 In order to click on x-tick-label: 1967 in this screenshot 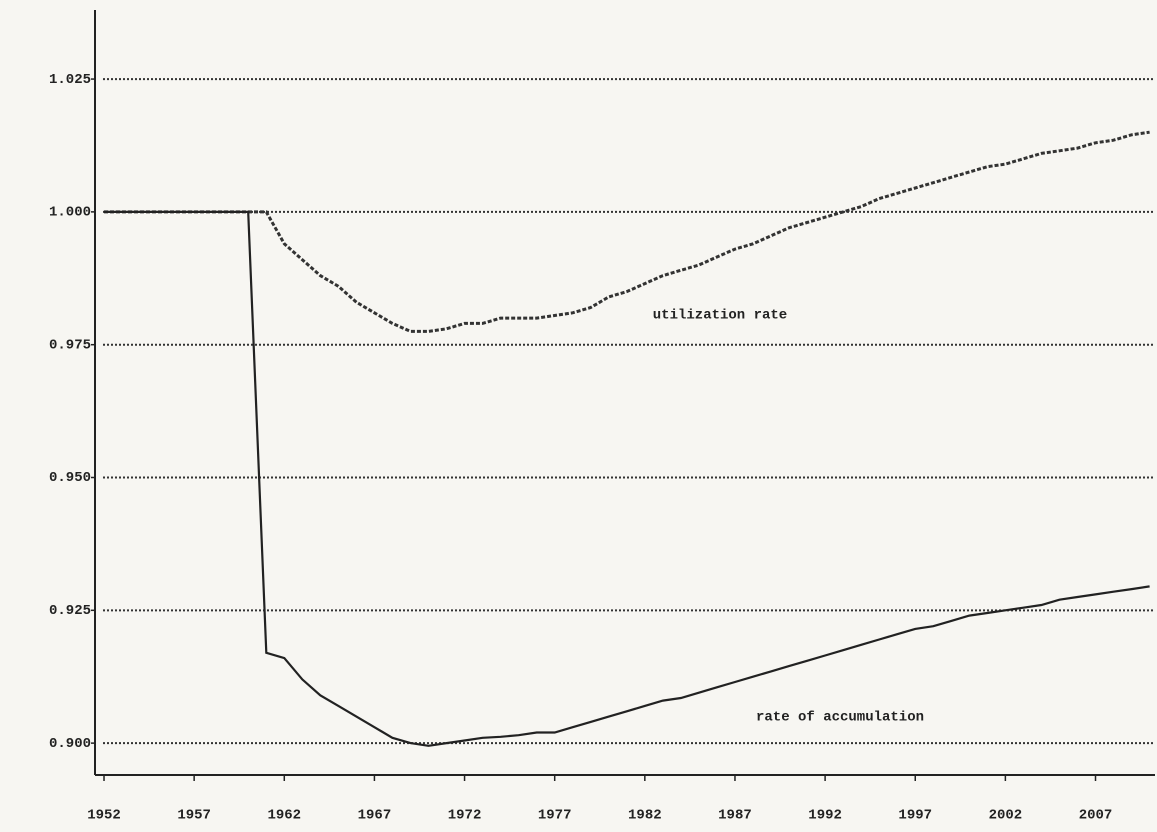, I will do `click(375, 816)`.